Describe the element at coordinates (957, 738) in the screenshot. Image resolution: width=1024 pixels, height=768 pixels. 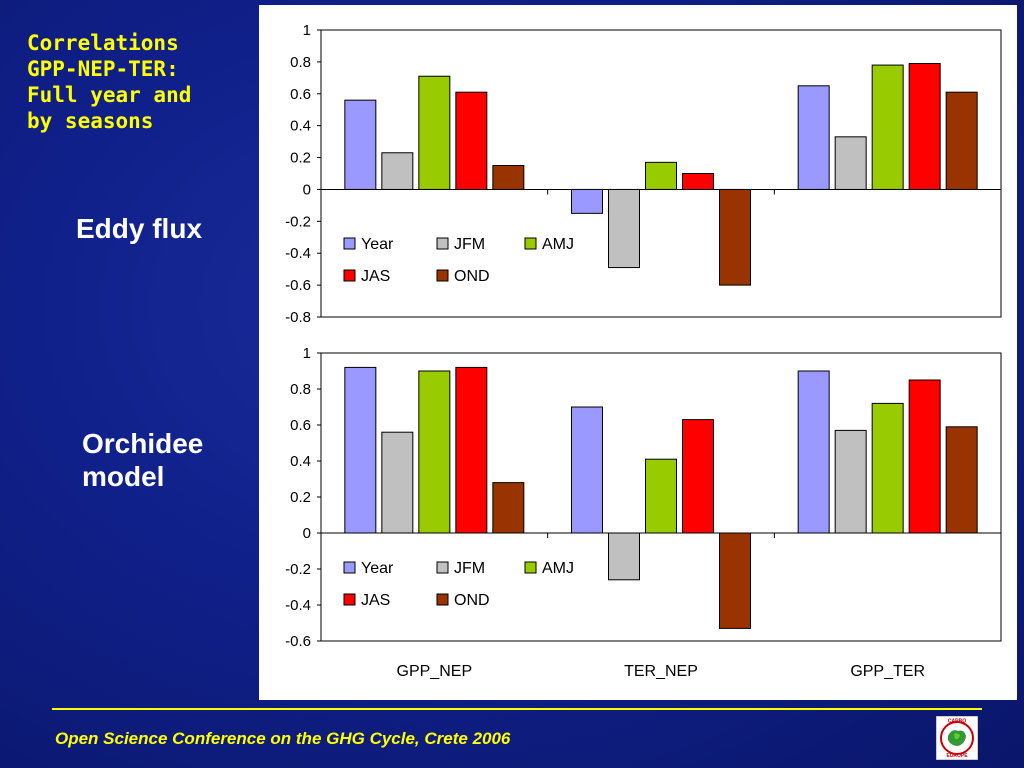
I see `carboeurope-logo: CARBO EUROPE` at that location.